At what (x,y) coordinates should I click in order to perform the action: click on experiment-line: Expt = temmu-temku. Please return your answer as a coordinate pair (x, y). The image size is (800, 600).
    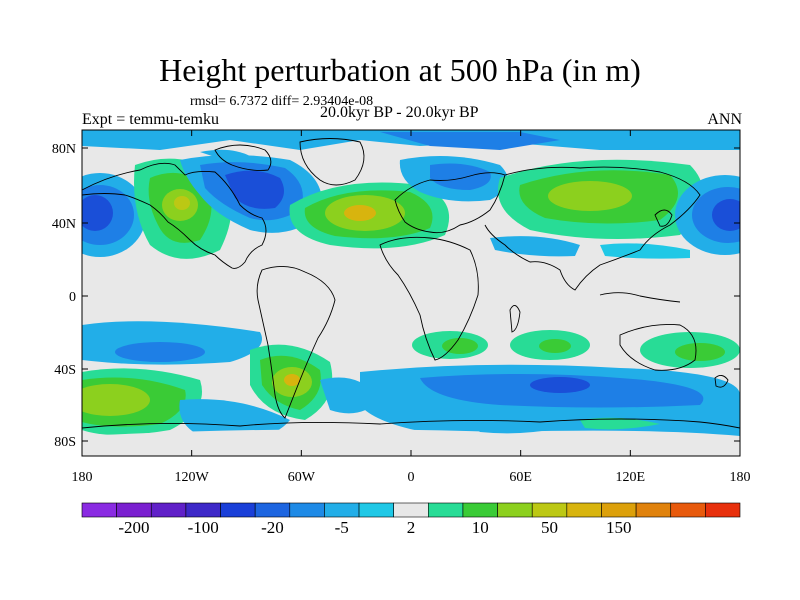
    Looking at the image, I should click on (150, 119).